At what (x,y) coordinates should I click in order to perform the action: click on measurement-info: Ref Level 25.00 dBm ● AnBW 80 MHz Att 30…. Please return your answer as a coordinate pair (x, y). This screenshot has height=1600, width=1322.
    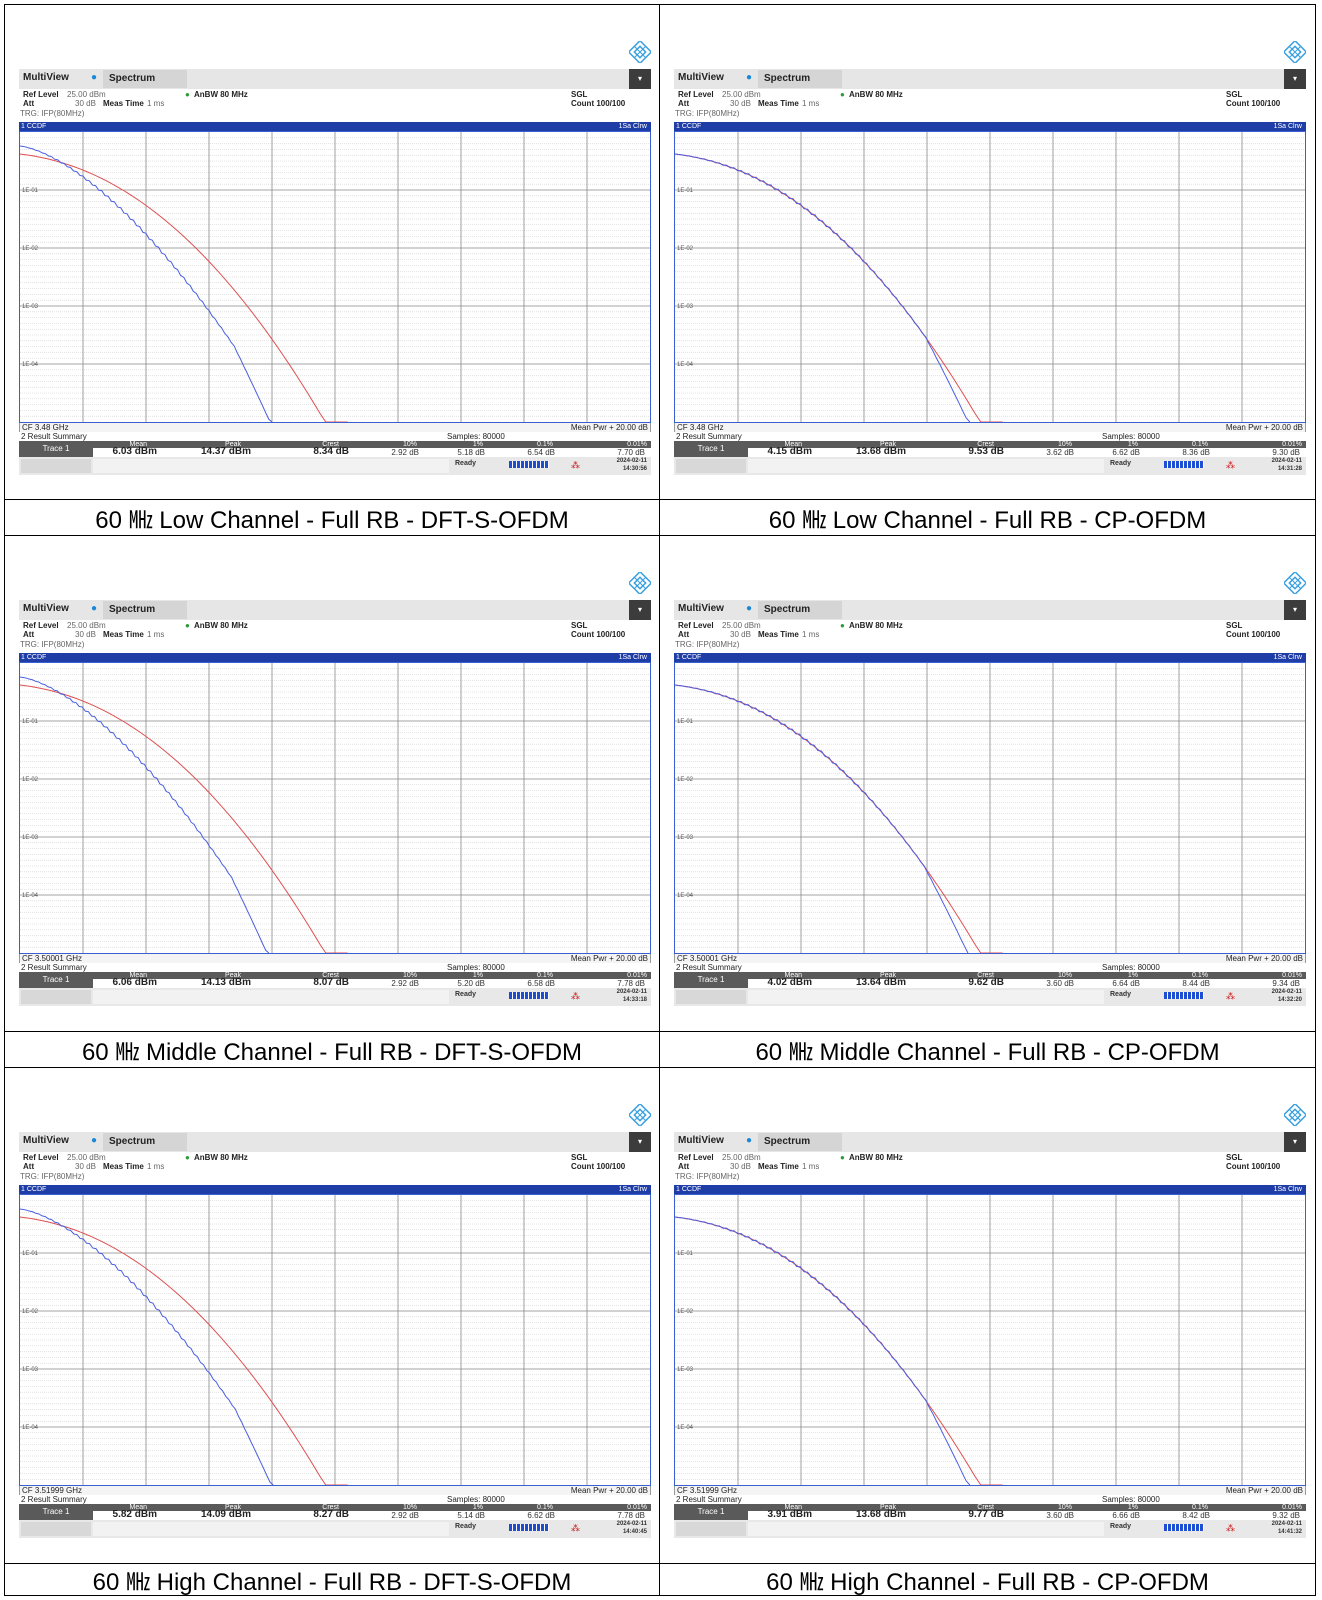
    Looking at the image, I should click on (335, 1168).